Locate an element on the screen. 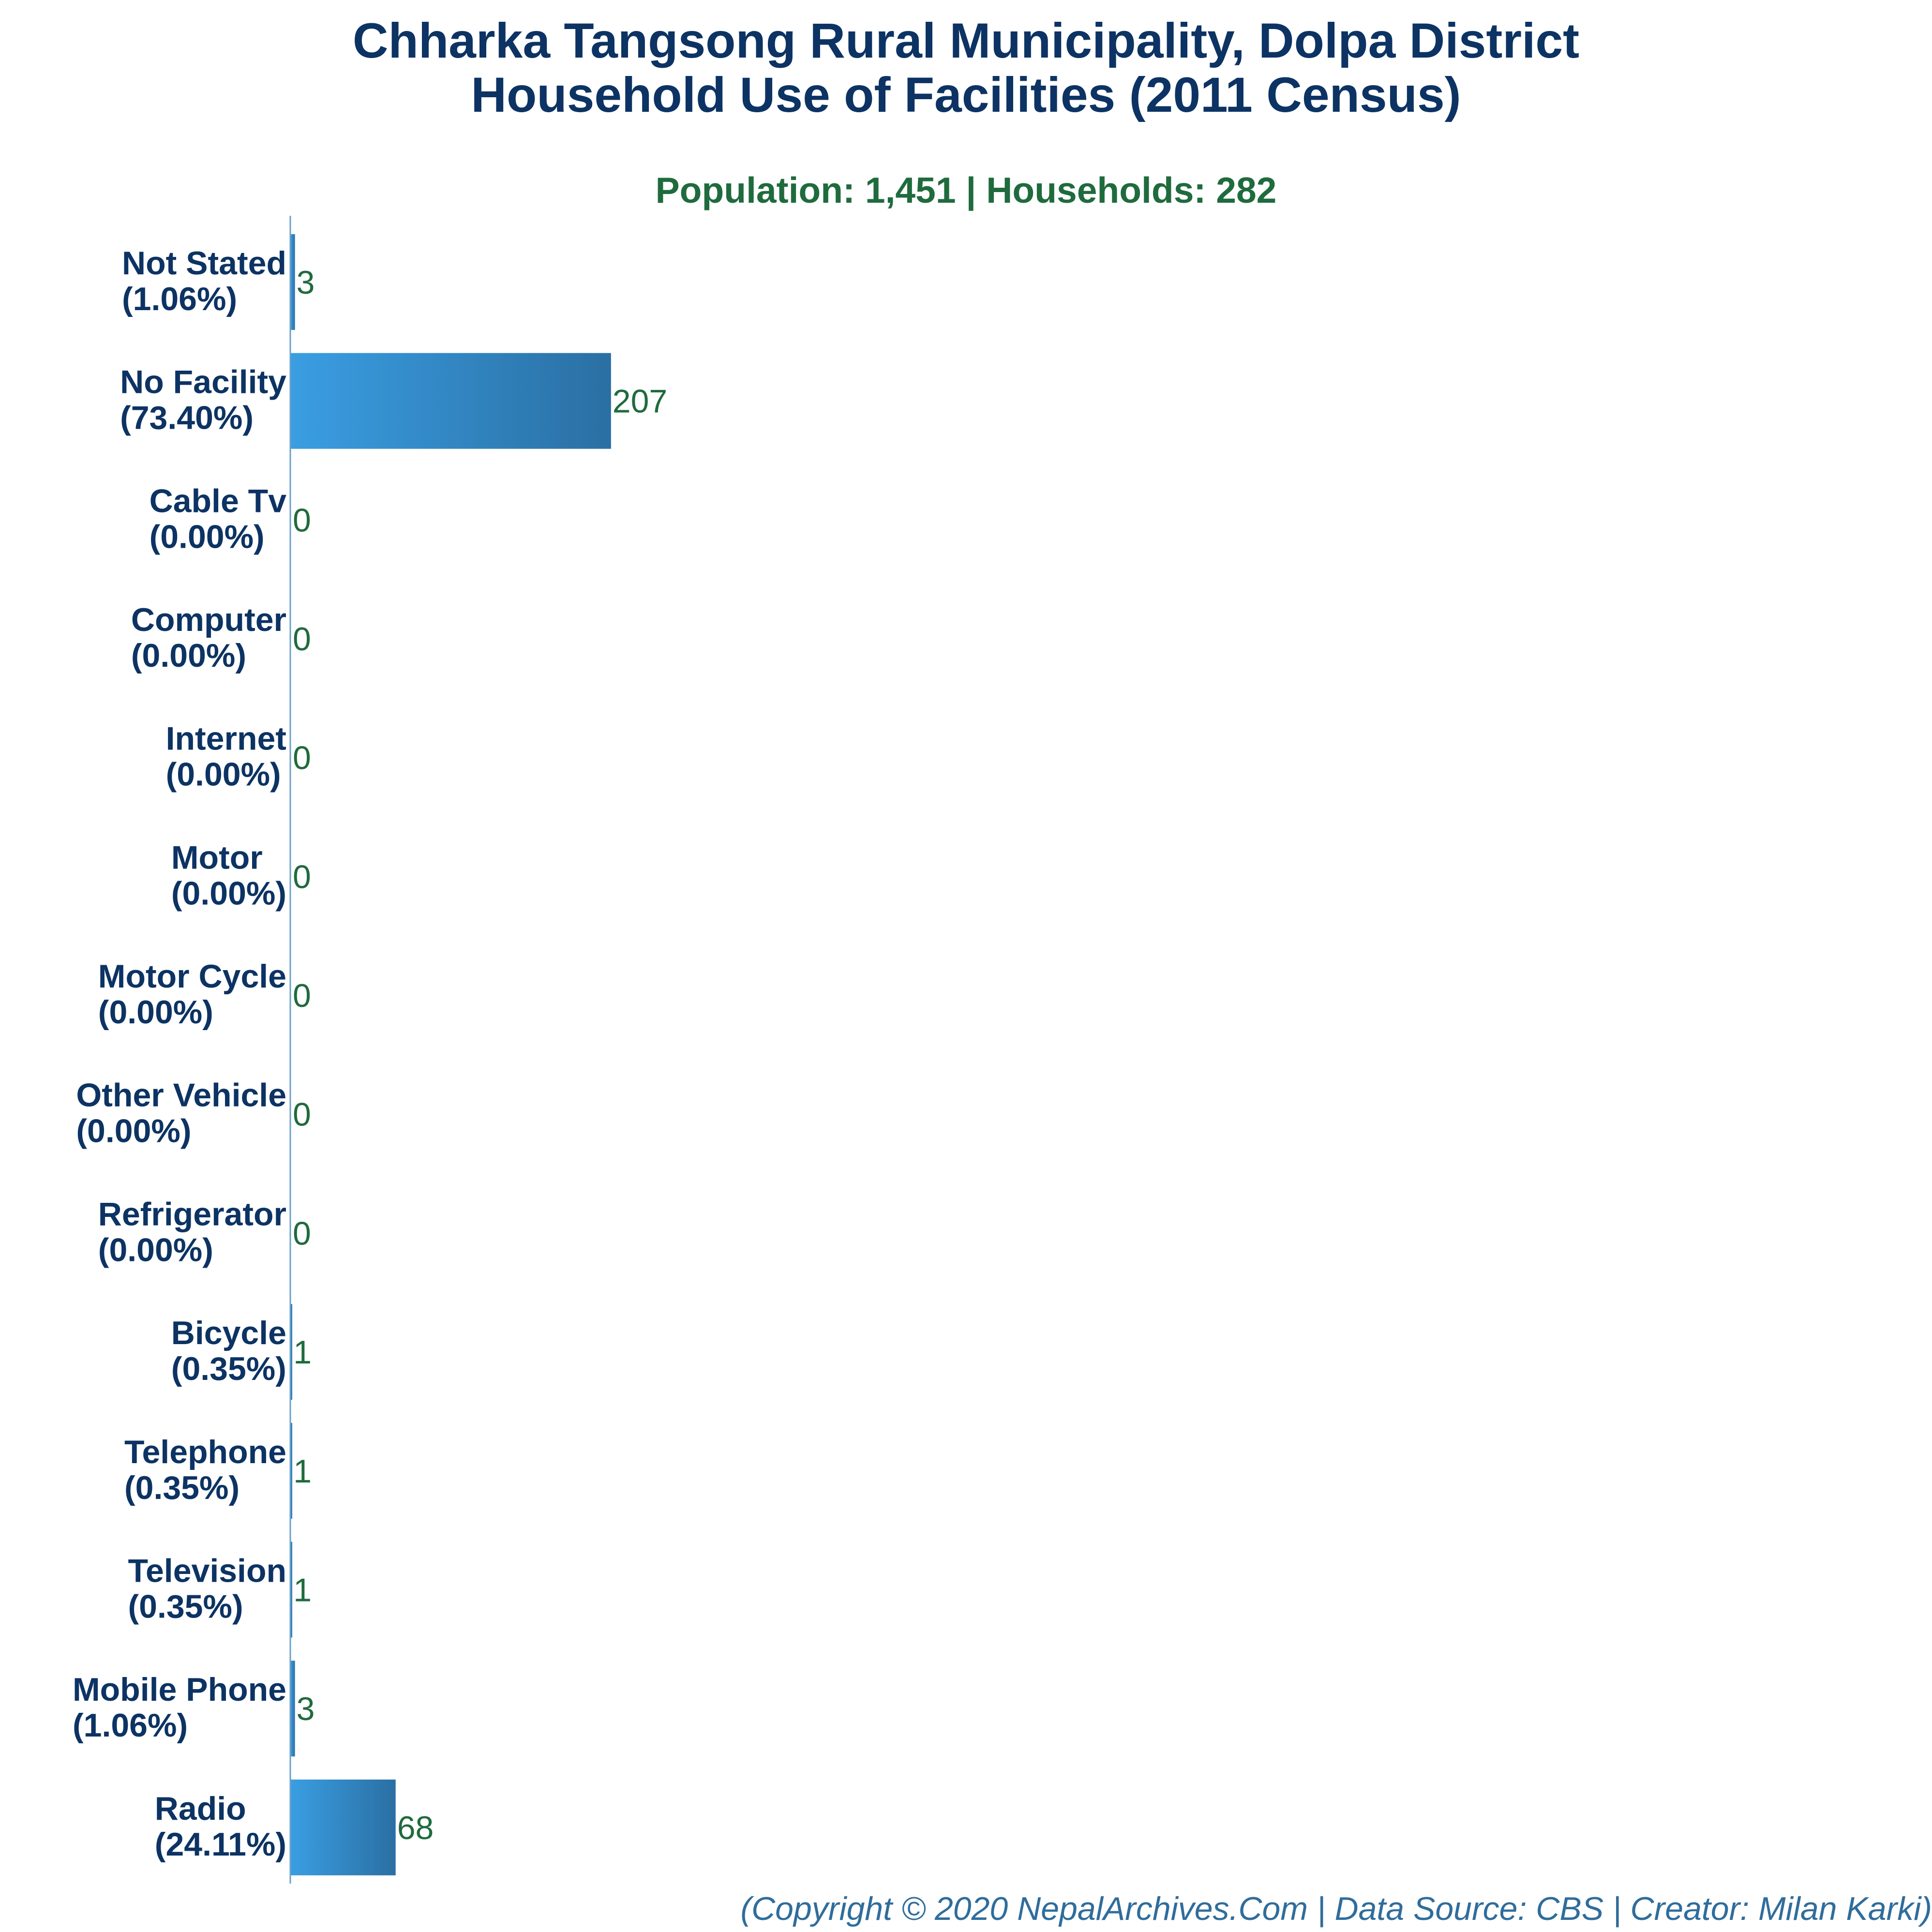  percent-label-refrigerator: (0.00%) is located at coordinates (155, 1249).